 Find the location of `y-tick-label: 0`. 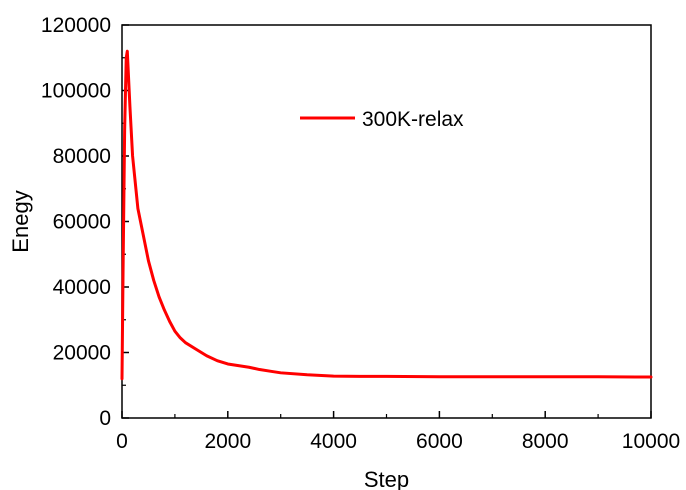

y-tick-label: 0 is located at coordinates (105, 418).